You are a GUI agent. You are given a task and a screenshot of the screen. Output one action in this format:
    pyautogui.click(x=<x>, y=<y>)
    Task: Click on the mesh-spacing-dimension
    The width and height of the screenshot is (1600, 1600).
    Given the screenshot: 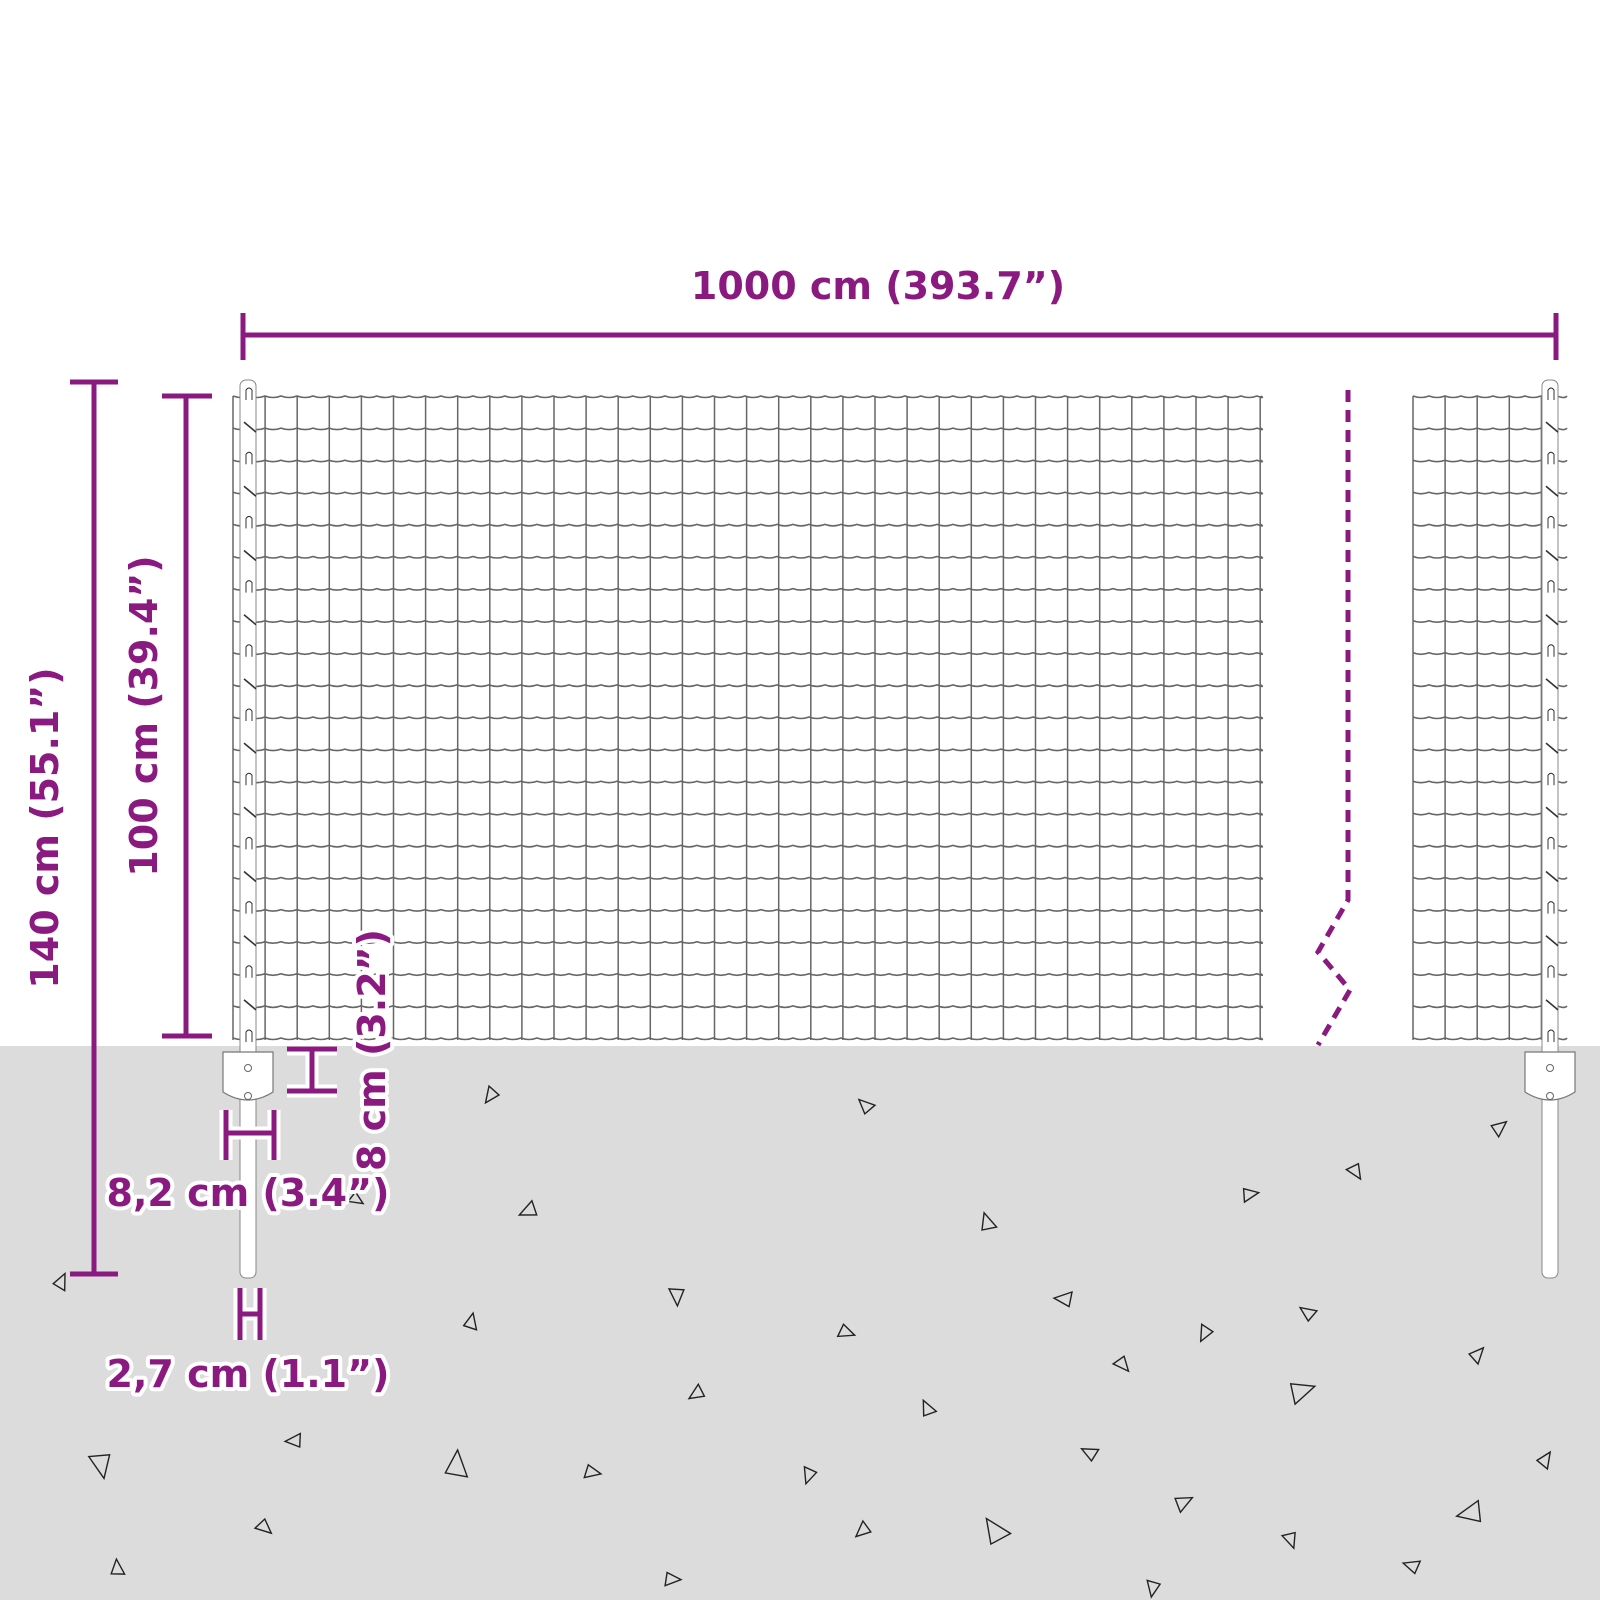 What is the action you would take?
    pyautogui.click(x=312, y=1070)
    